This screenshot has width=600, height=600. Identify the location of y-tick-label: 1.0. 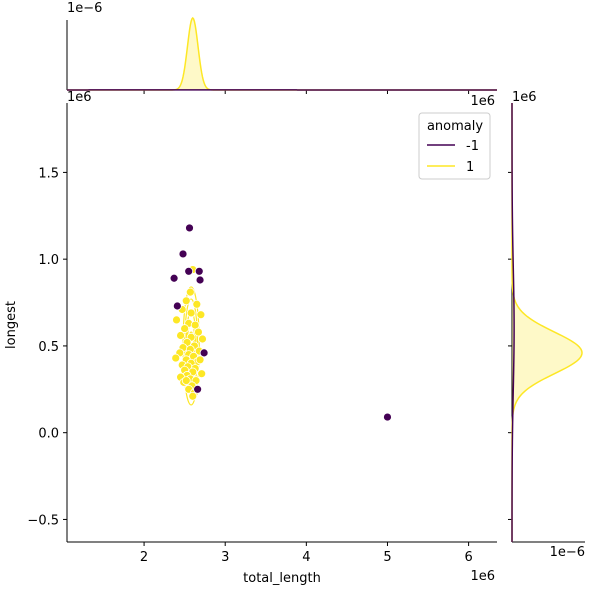
(48, 260).